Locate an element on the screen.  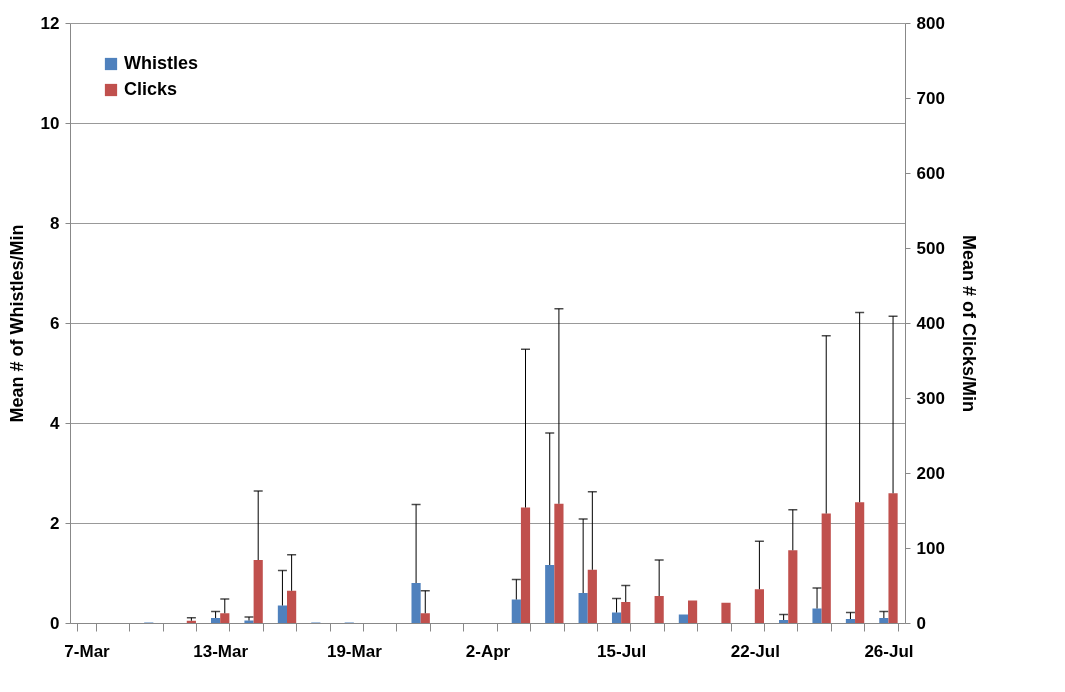
y2-tick-label: 300 is located at coordinates (930, 398).